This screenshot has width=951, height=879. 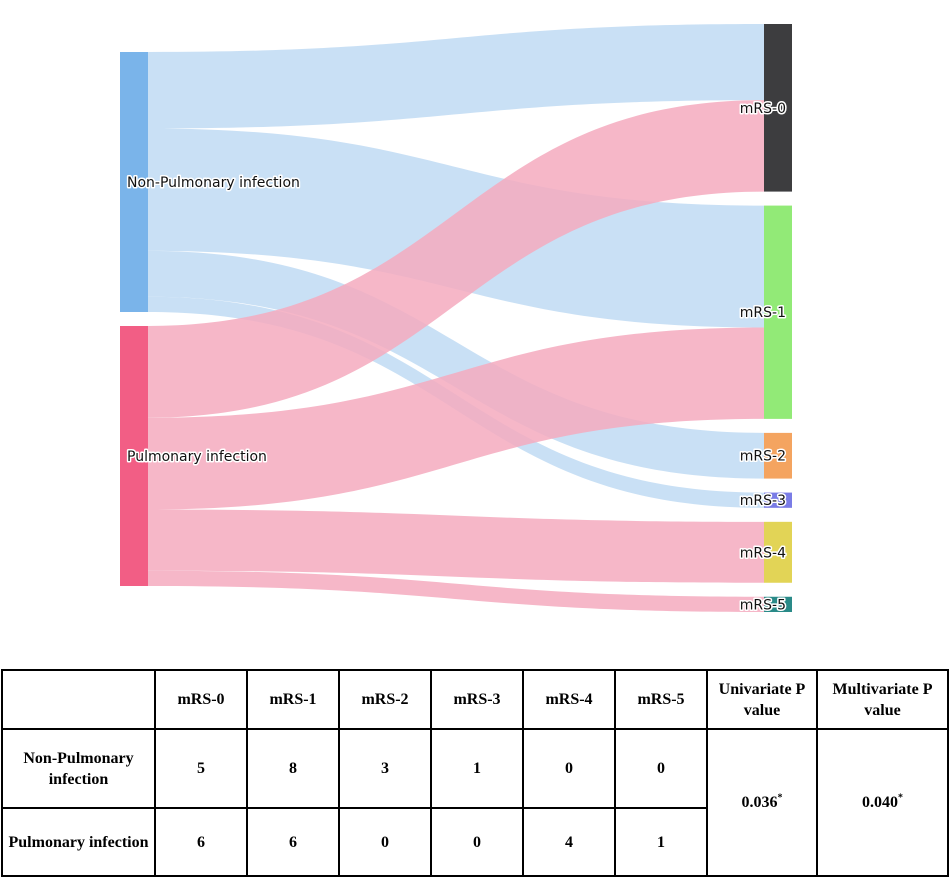 I want to click on header-mrs-5: mRS-5, so click(x=661, y=699).